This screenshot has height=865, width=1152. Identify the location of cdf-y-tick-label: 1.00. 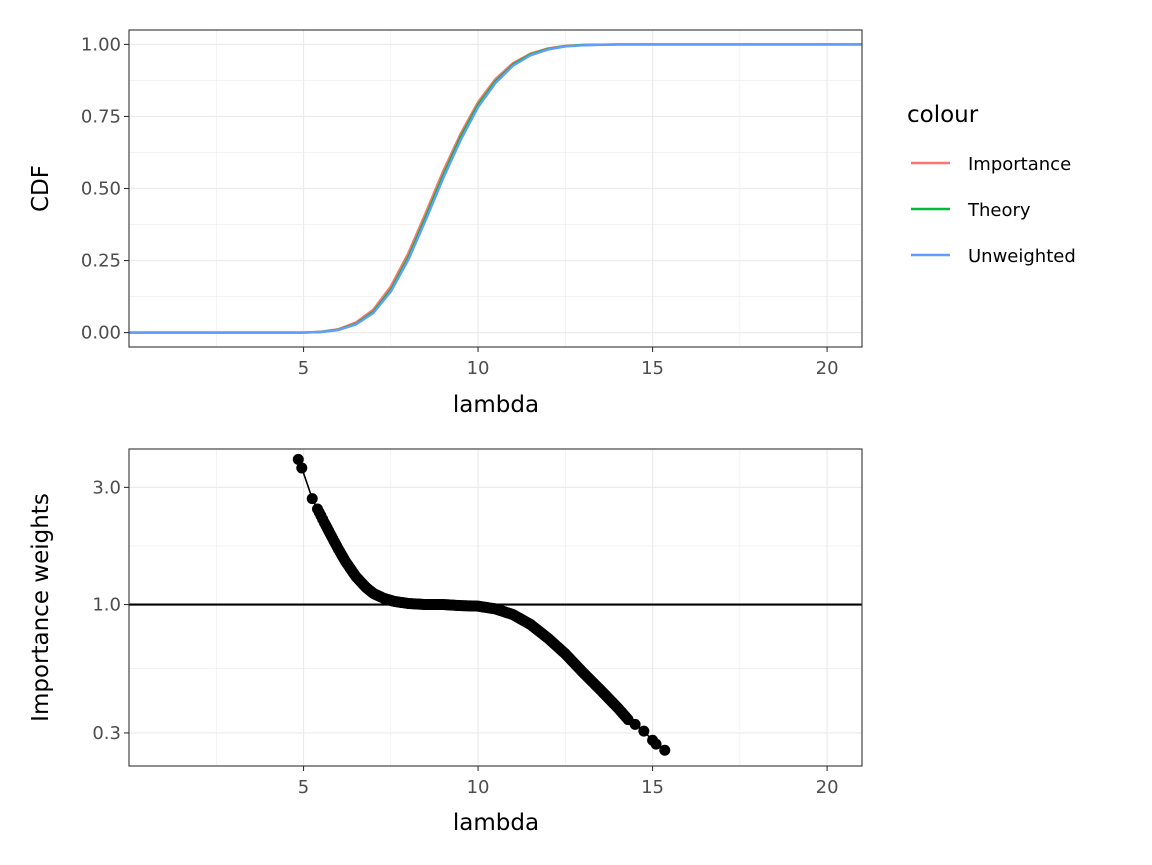
(101, 44).